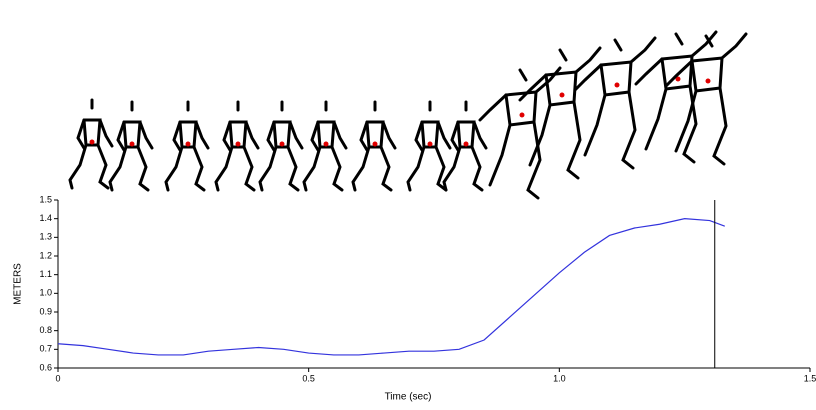 This screenshot has width=816, height=410. I want to click on y-tick-label: 0.9, so click(45, 311).